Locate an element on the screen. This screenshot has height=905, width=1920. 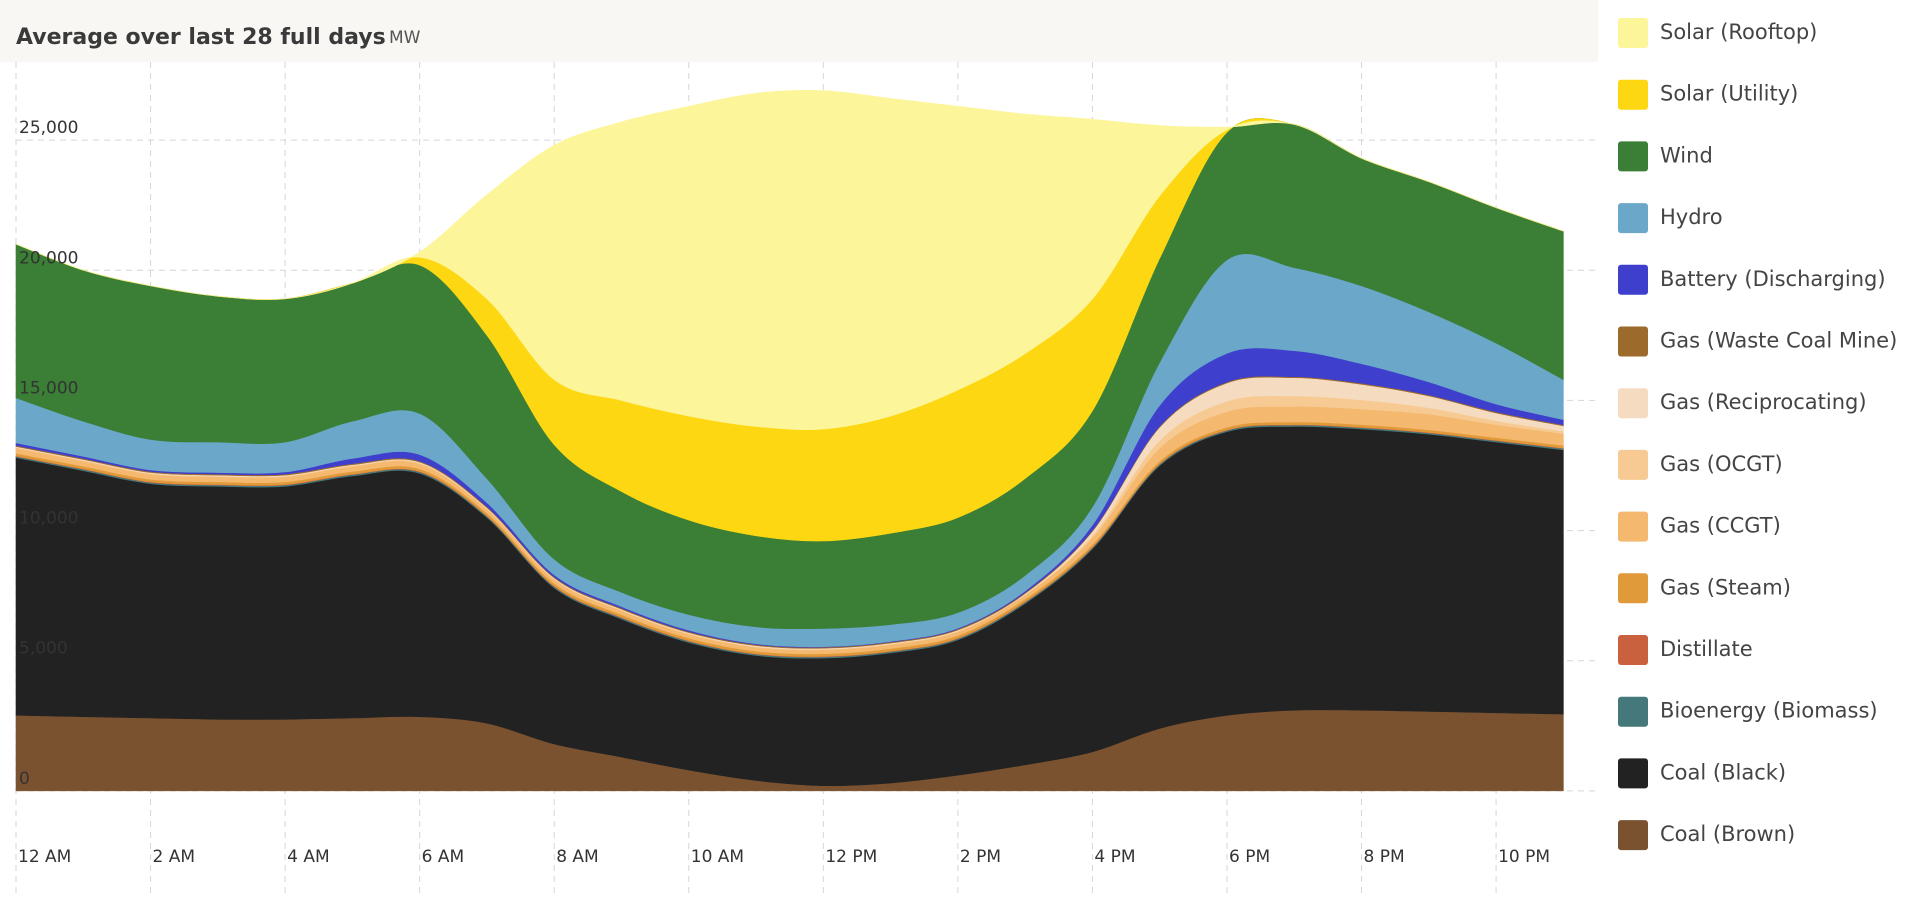
legend-label: Gas (OCGT) is located at coordinates (1721, 464).